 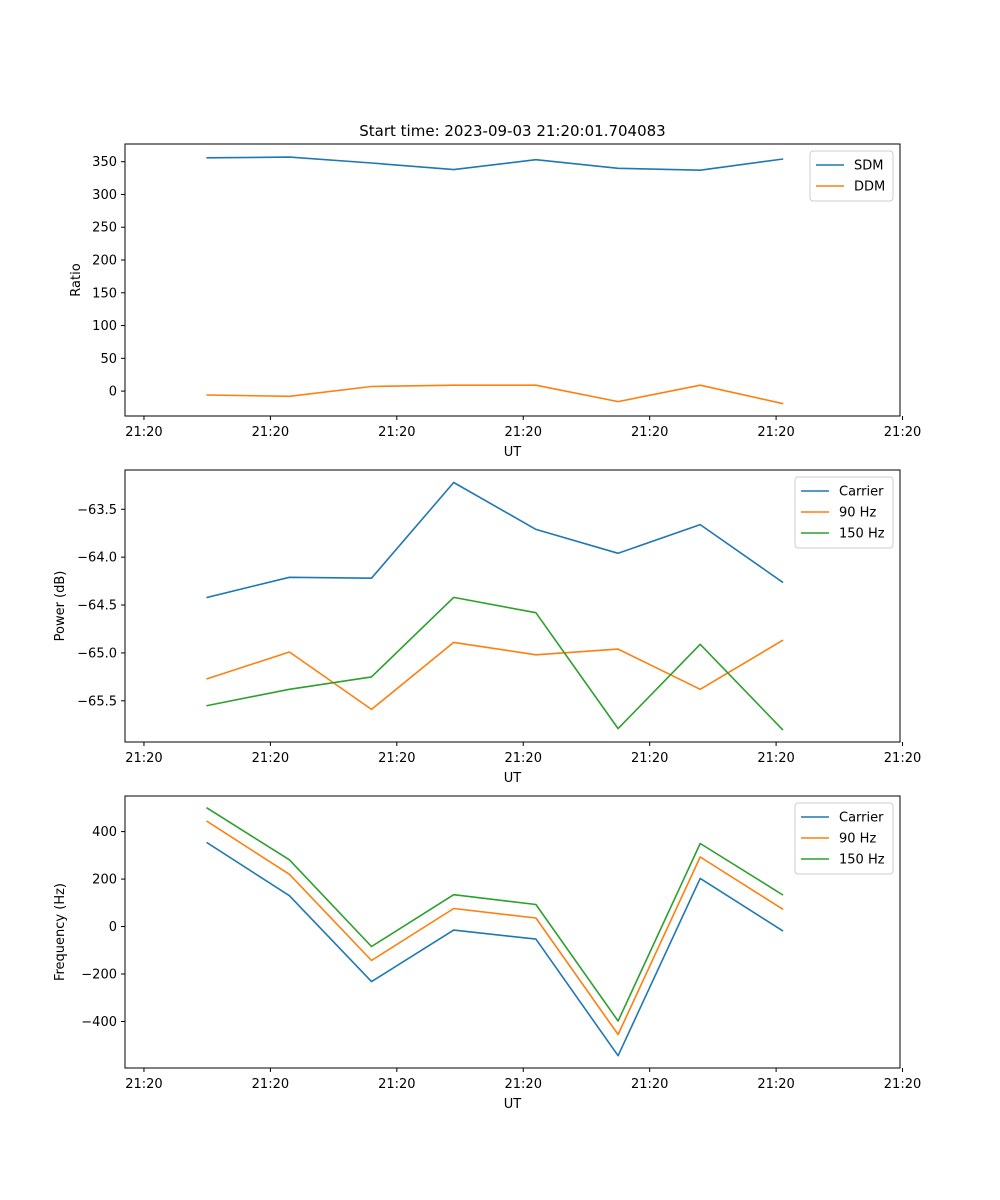 I want to click on series-line-ddm, so click(x=495, y=394).